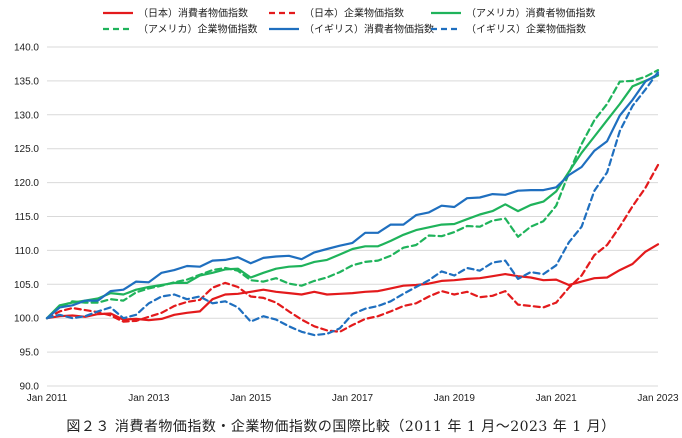  I want to click on y-tick-label: 120.0, so click(26, 183).